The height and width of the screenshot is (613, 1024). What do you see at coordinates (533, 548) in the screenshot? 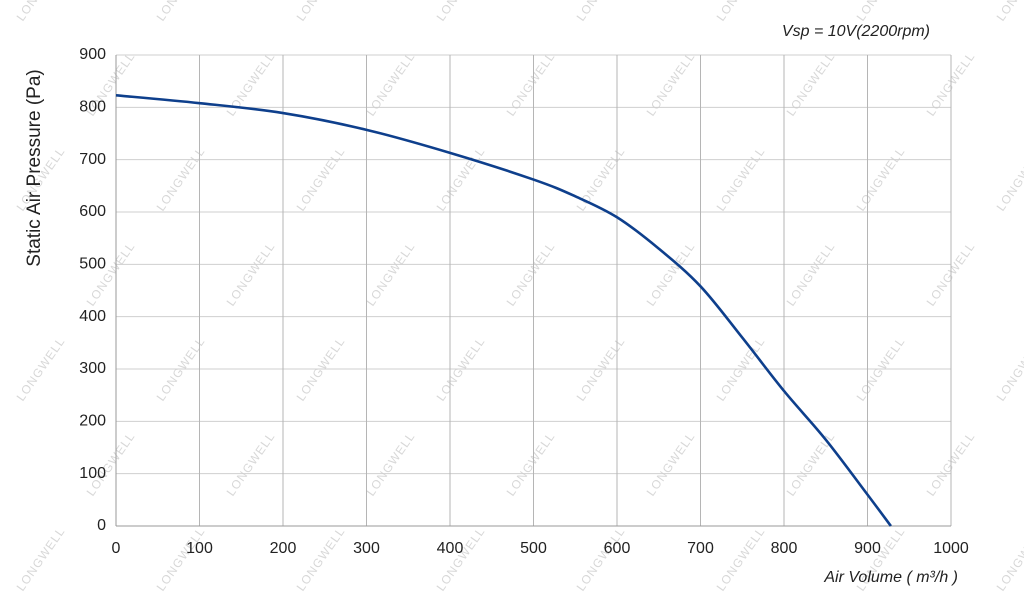
I see `x-tick-label: 500` at bounding box center [533, 548].